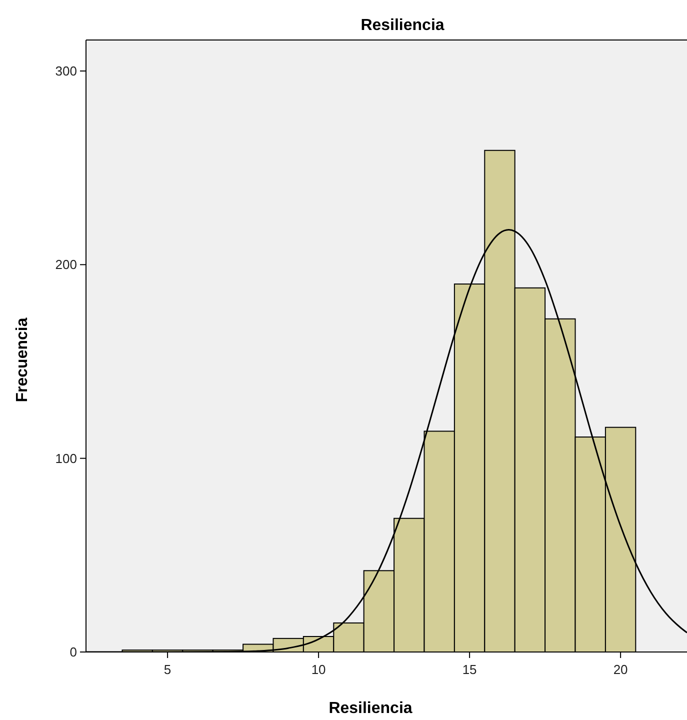  I want to click on y-tick-label: 100, so click(66, 458).